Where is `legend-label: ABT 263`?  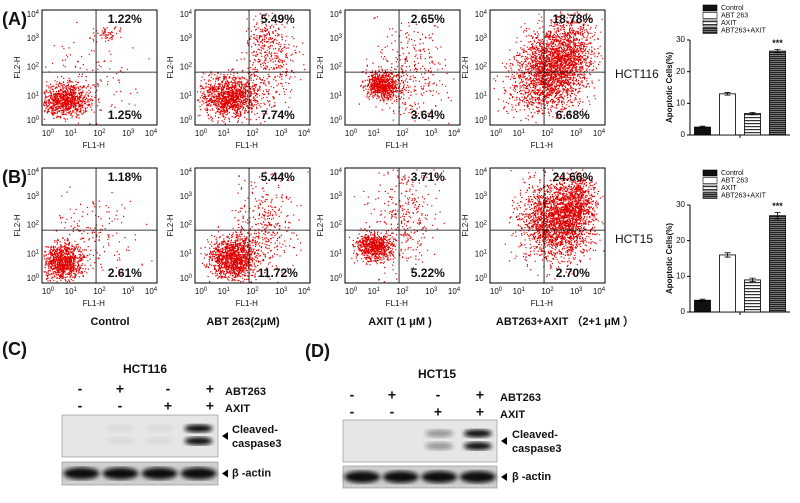
legend-label: ABT 263 is located at coordinates (734, 15).